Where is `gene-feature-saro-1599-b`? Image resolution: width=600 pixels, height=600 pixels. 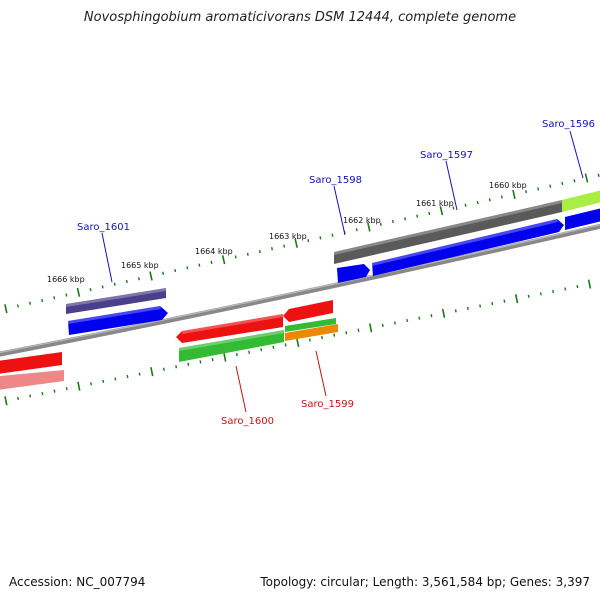
gene-feature-saro-1599-b is located at coordinates (311, 332).